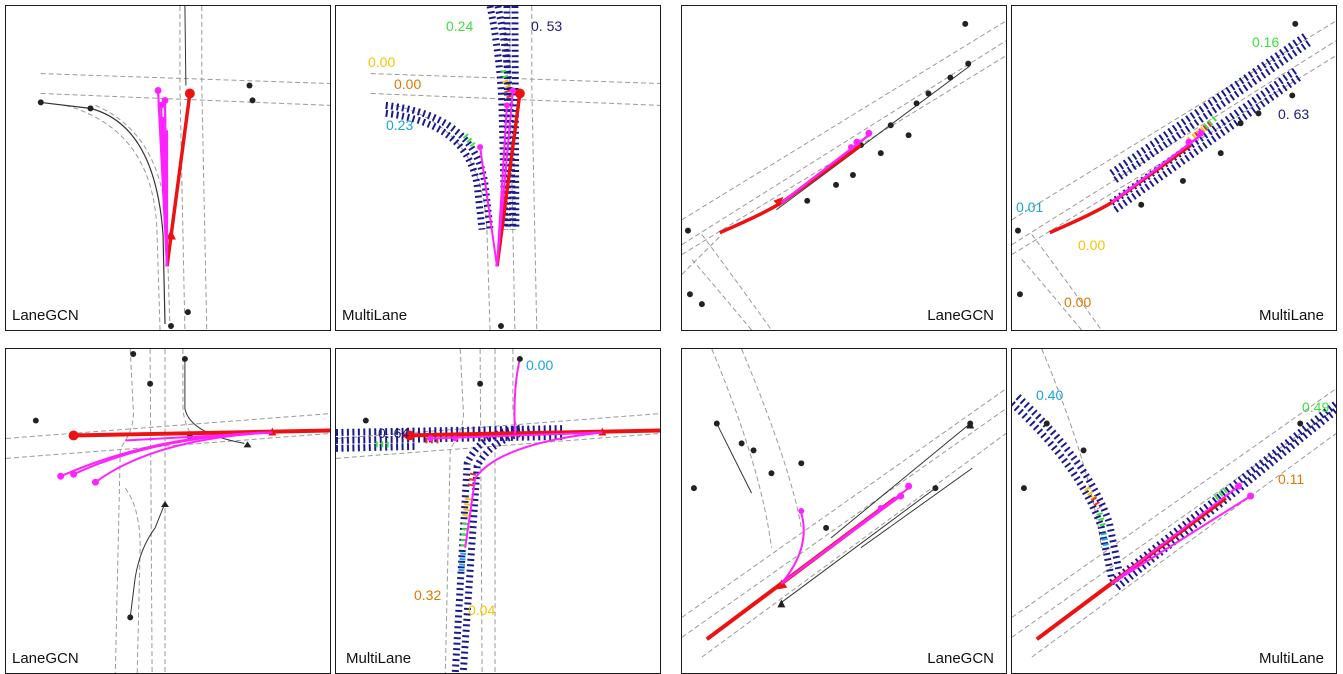 The image size is (1343, 674). Describe the element at coordinates (460, 26) in the screenshot. I see `prob-label: 0.24` at that location.